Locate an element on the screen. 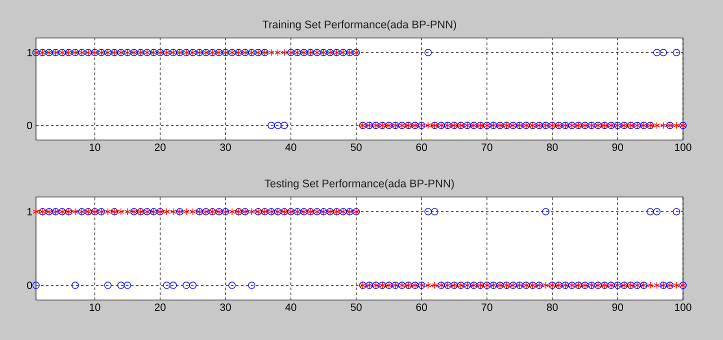 This screenshot has height=340, width=723. chart-title: Training Set Performance(ada BP-PNN) is located at coordinates (359, 25).